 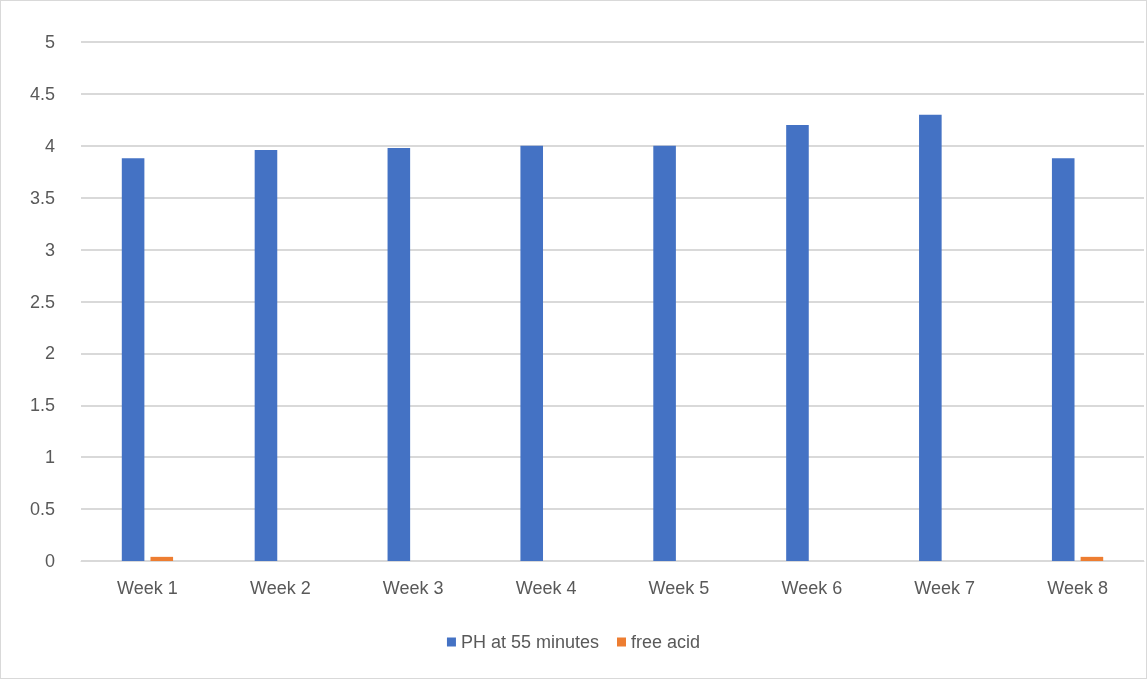 I want to click on y-tick-label: 1.5, so click(x=42, y=405).